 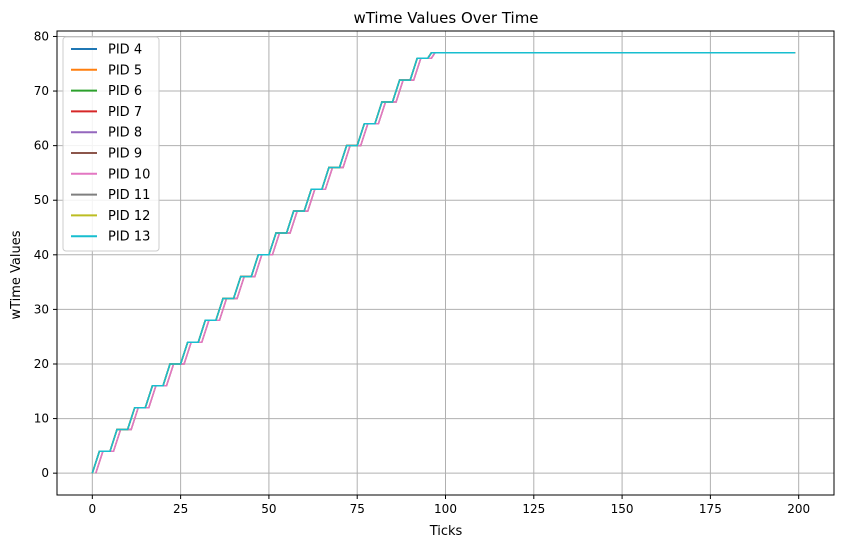 I want to click on x-tick-label: 25, so click(x=180, y=509).